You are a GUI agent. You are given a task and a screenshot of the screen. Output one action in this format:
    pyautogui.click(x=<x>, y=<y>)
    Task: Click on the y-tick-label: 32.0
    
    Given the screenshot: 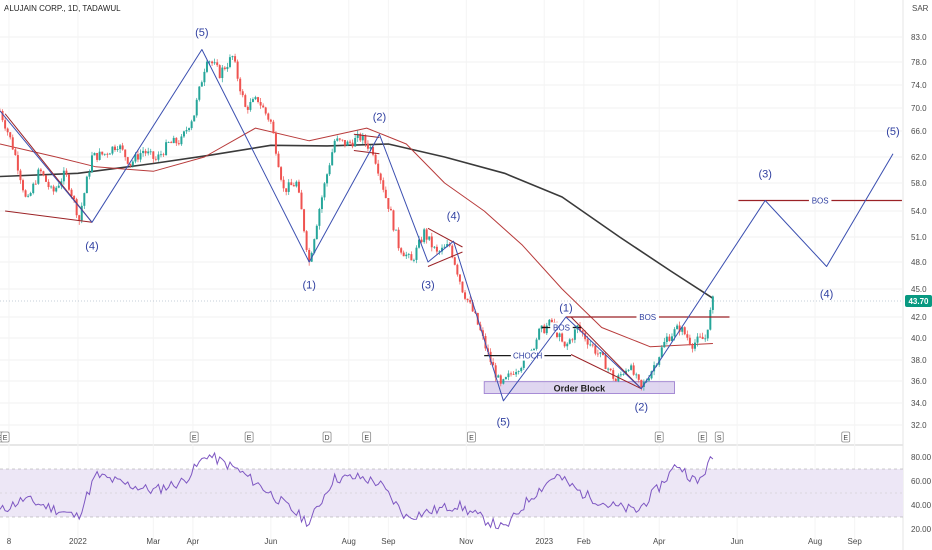 What is the action you would take?
    pyautogui.click(x=919, y=425)
    